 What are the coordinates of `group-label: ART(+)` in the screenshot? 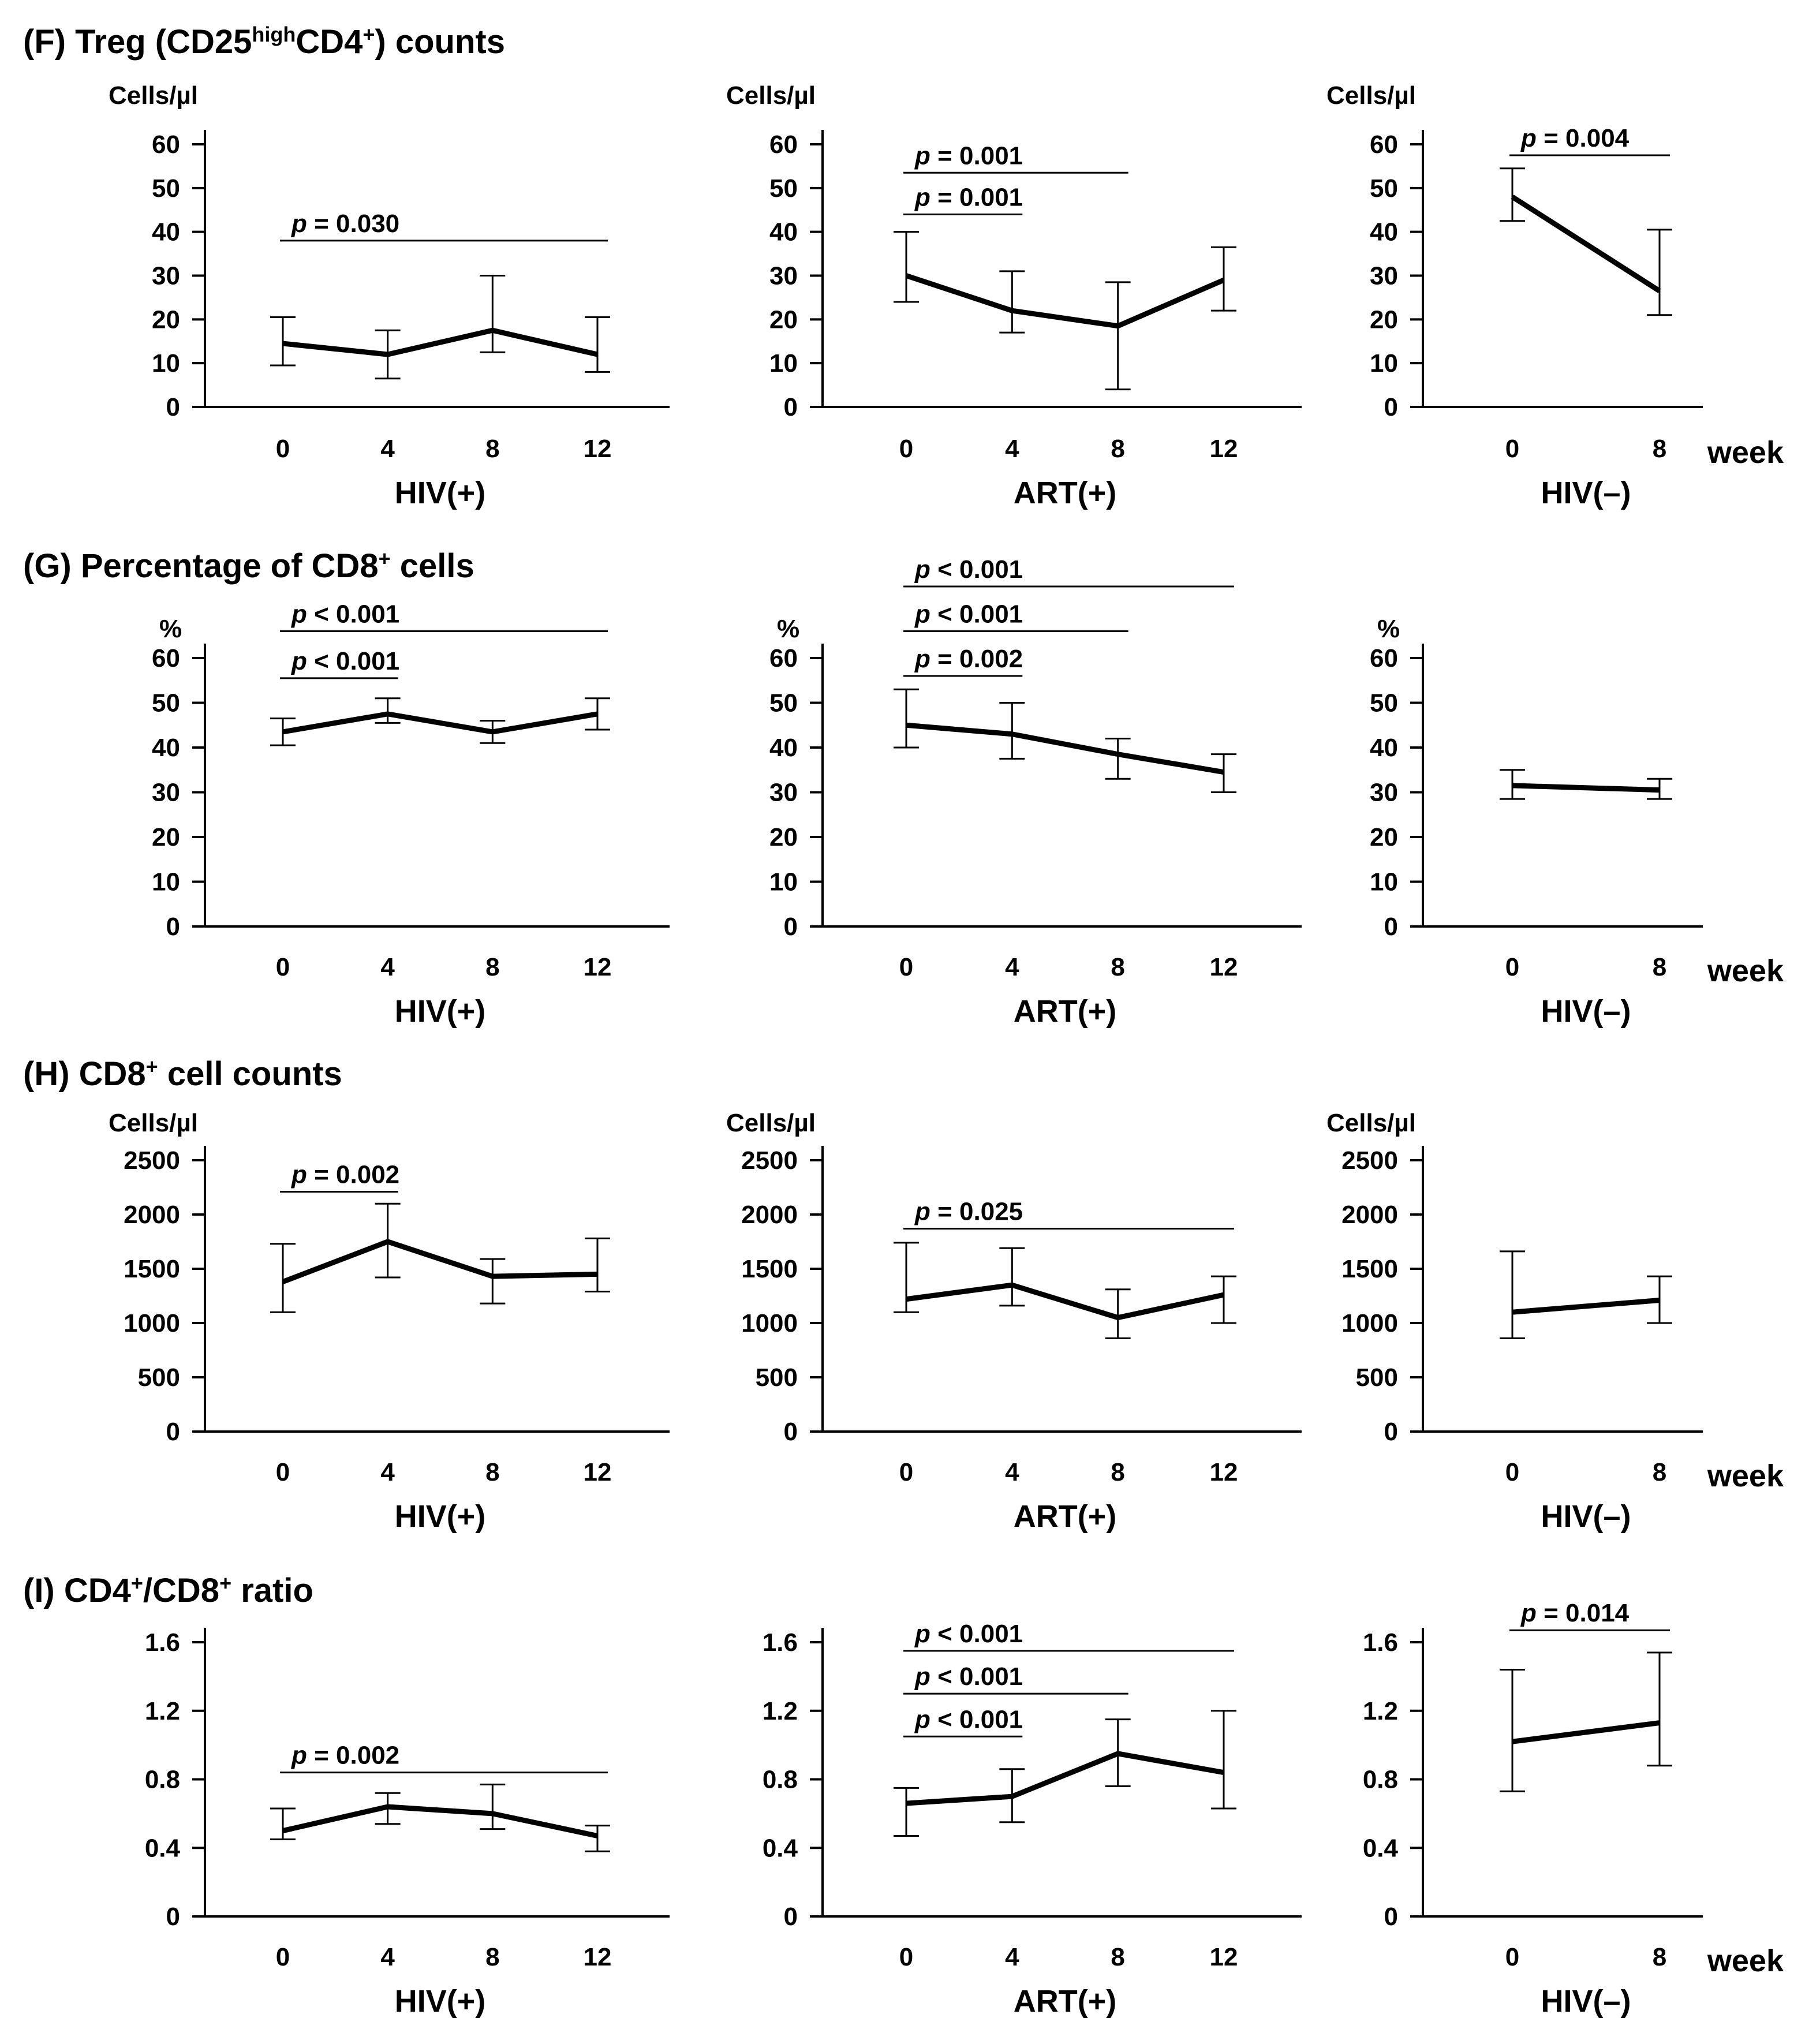 It's located at (1065, 1516).